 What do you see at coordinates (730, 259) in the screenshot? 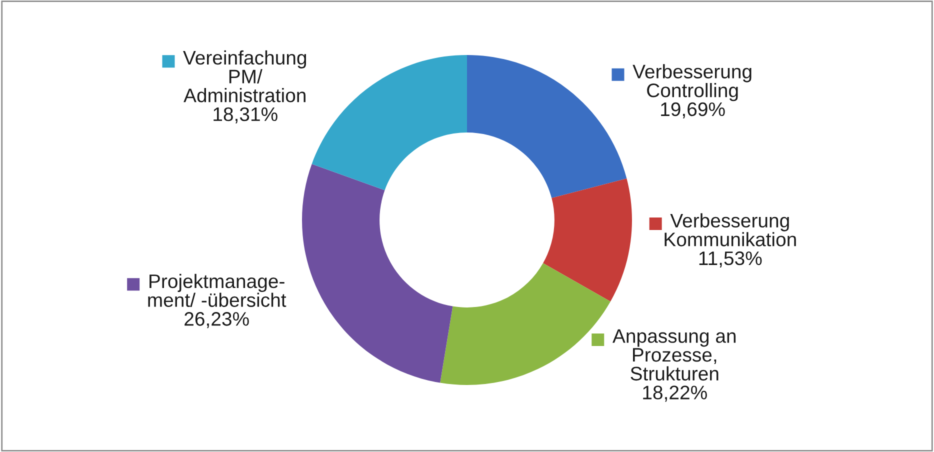
I see `data-label: 11,53%` at bounding box center [730, 259].